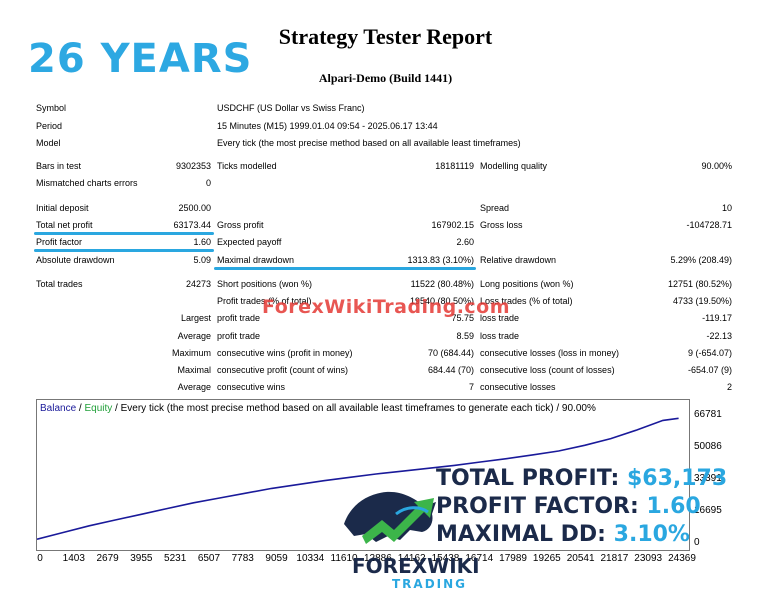  I want to click on spread-label: Spread, so click(495, 208).